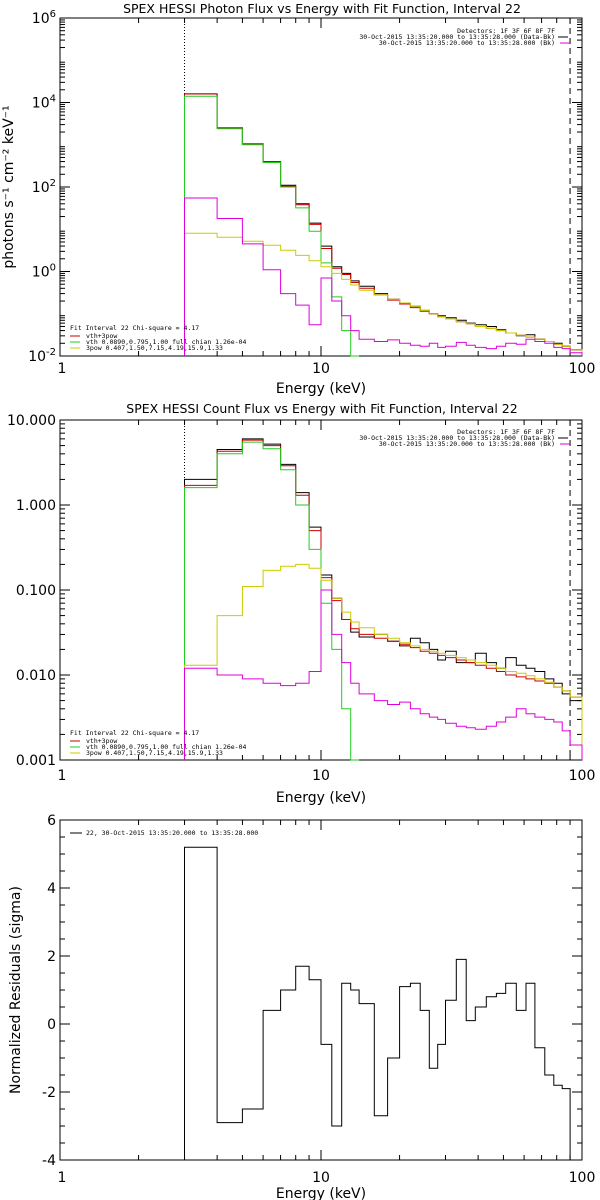 The height and width of the screenshot is (1200, 600). What do you see at coordinates (44, 18) in the screenshot?
I see `y-tick-label: 10⁶` at bounding box center [44, 18].